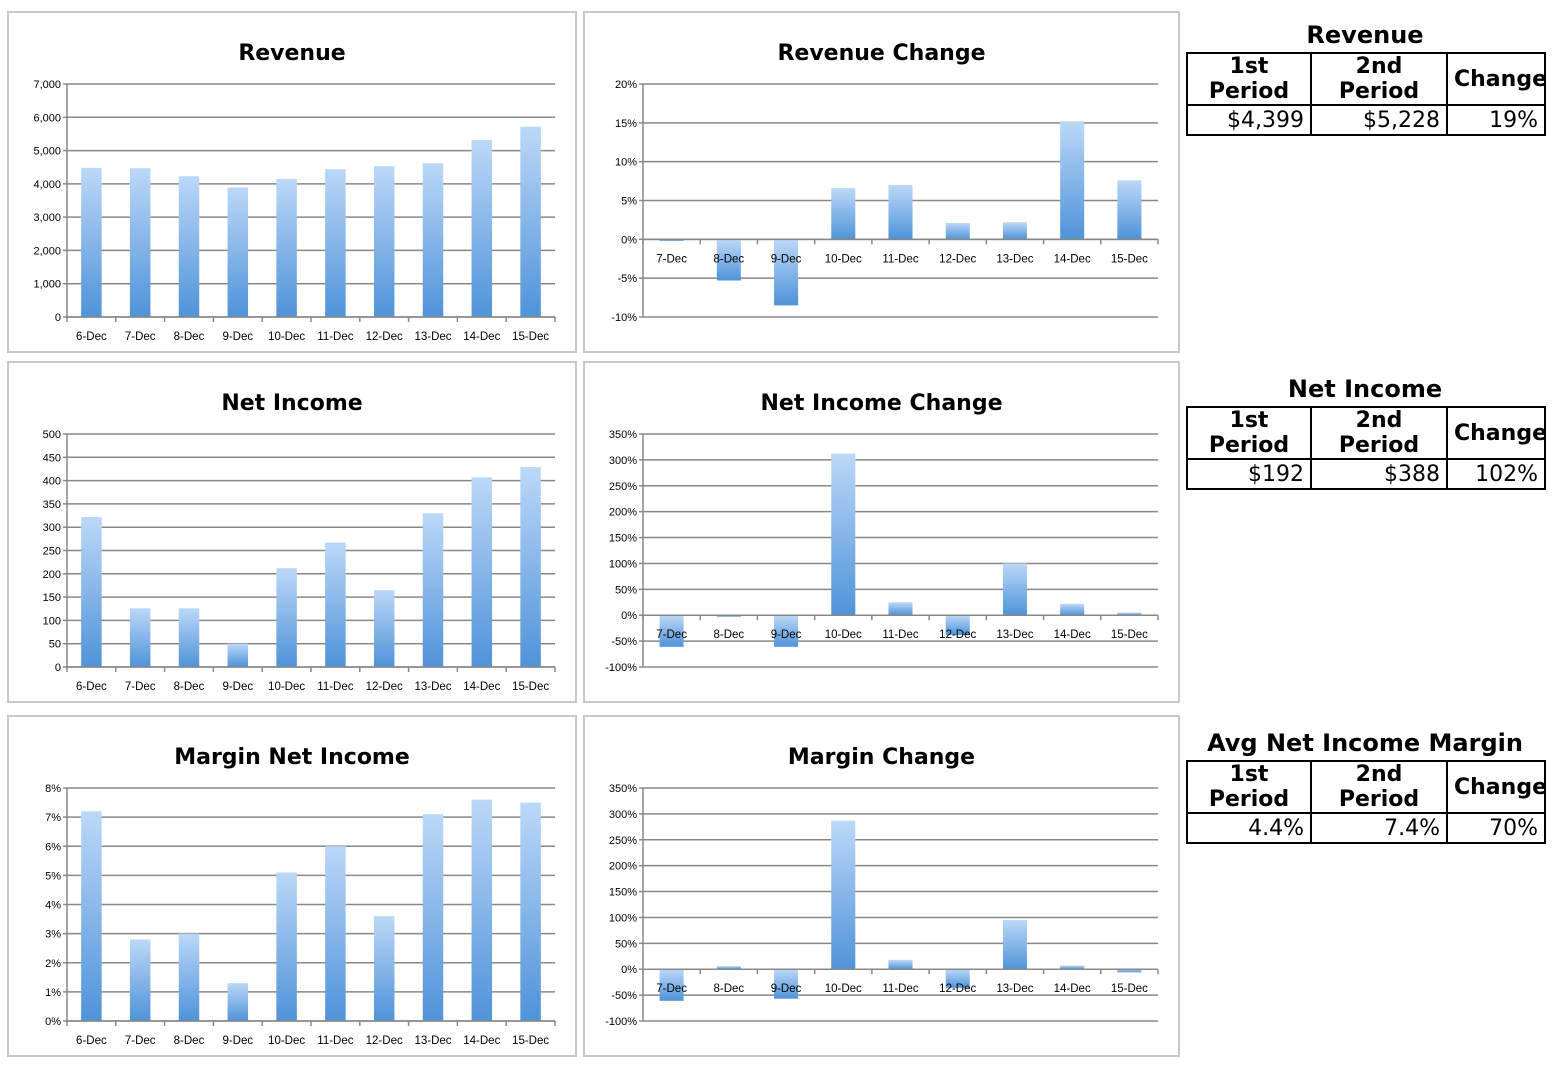 This screenshot has width=1566, height=1066. What do you see at coordinates (623, 867) in the screenshot?
I see `y-tick-label: 200%` at bounding box center [623, 867].